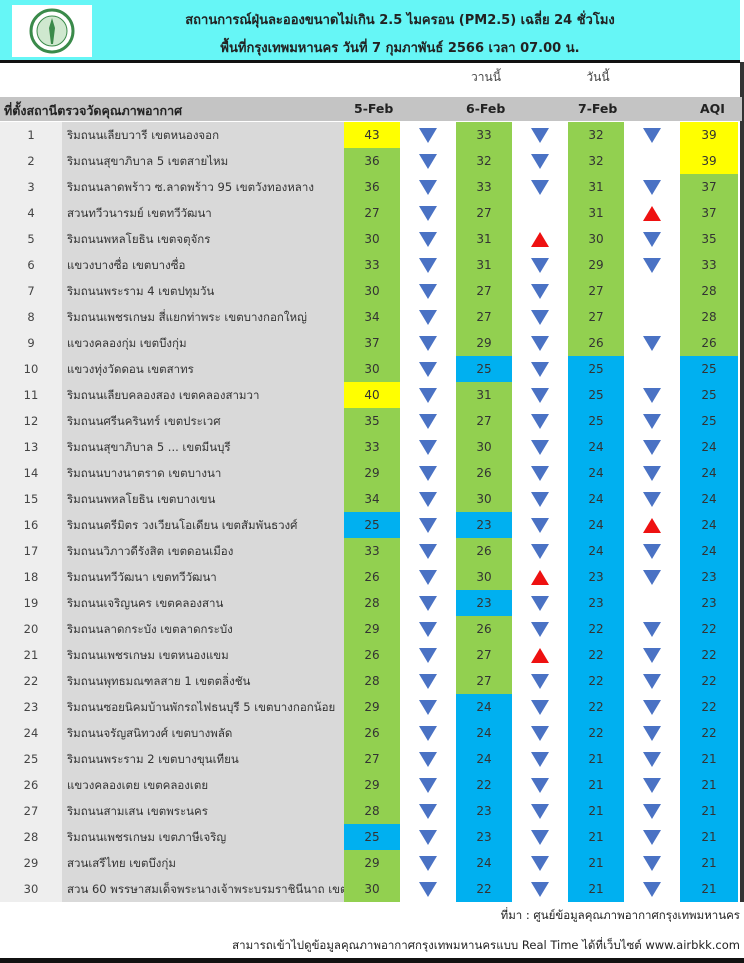 The height and width of the screenshot is (963, 744). I want to click on aqi-value: 25, so click(709, 395).